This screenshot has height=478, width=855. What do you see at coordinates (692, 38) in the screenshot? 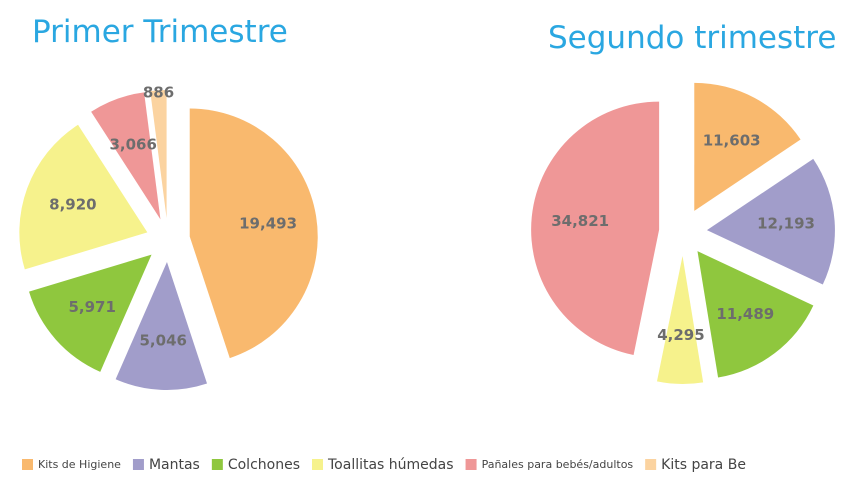
I see `chart-title: Segundo trimestre` at bounding box center [692, 38].